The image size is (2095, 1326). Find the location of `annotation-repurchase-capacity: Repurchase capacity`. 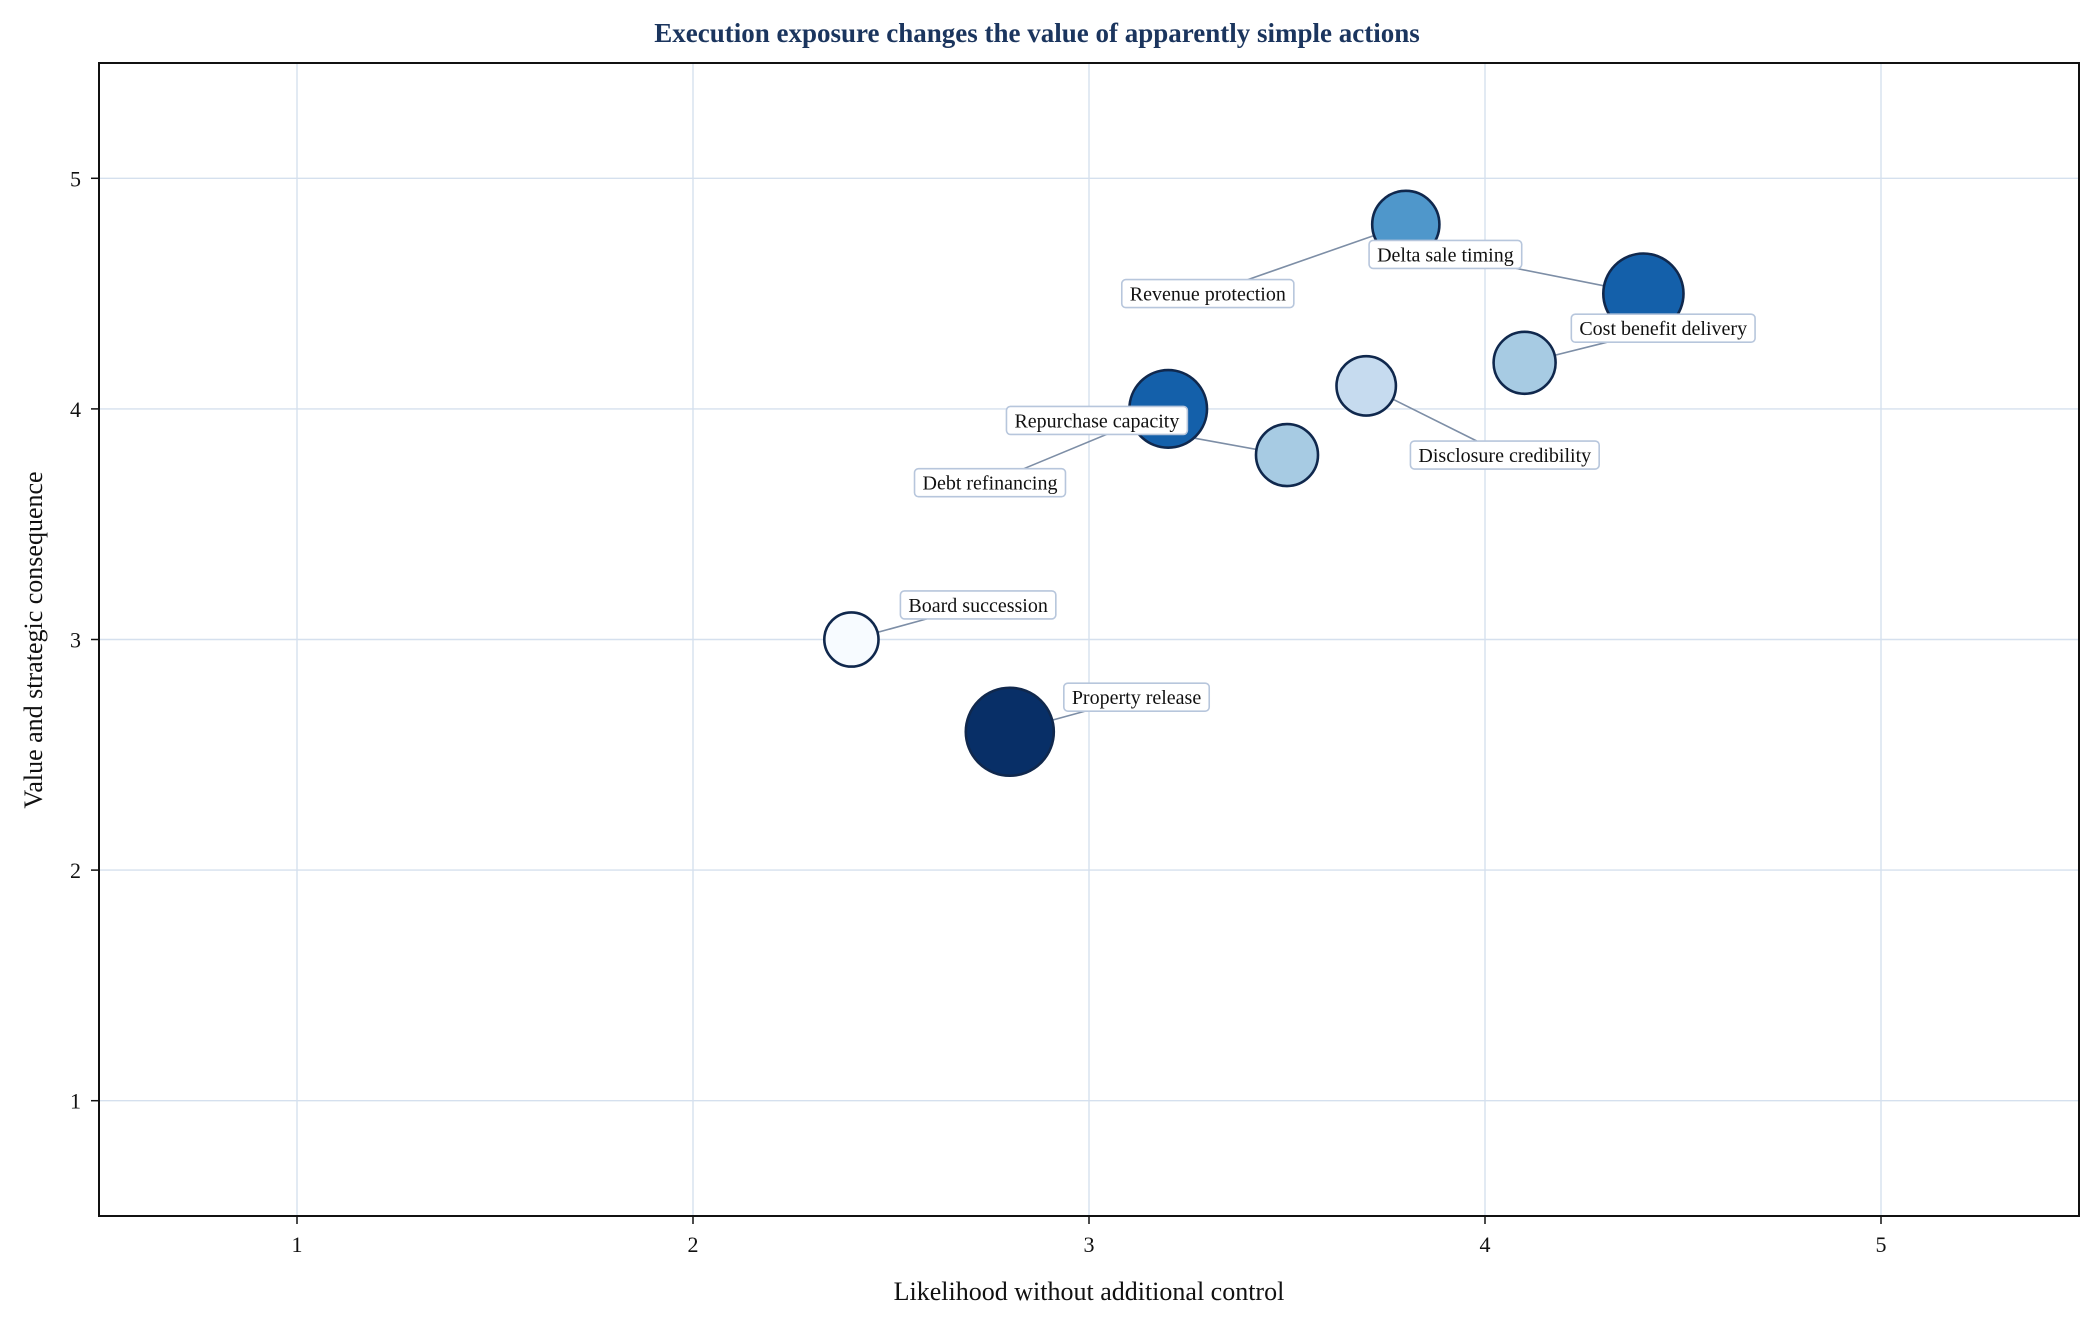

annotation-repurchase-capacity: Repurchase capacity is located at coordinates (1097, 420).